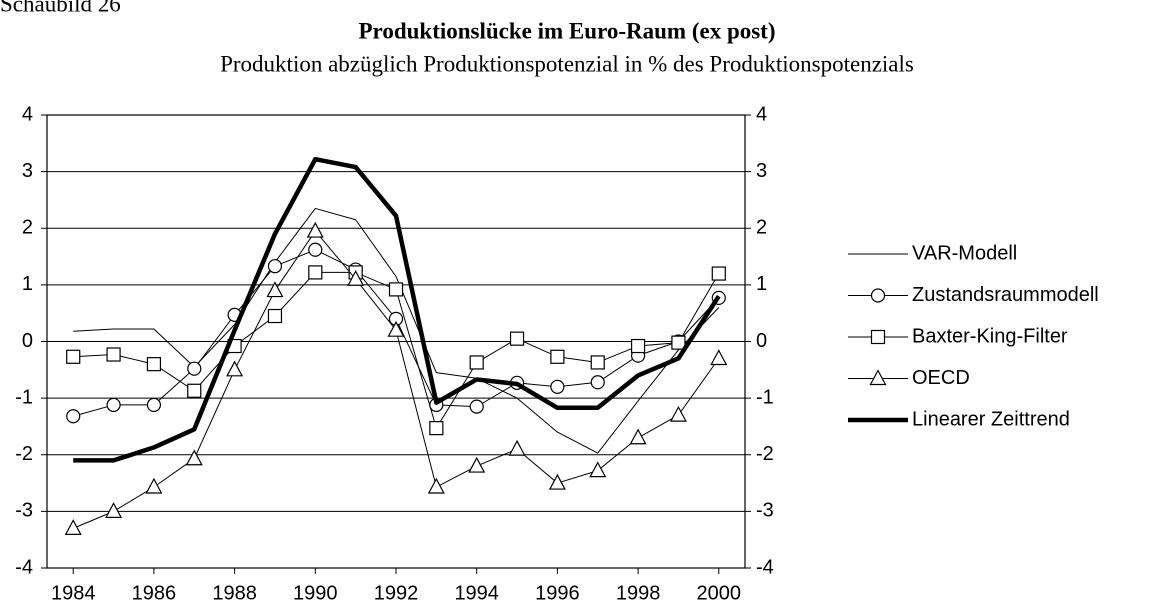  Describe the element at coordinates (991, 419) in the screenshot. I see `legend-label: Linearer Zeittrend` at that location.